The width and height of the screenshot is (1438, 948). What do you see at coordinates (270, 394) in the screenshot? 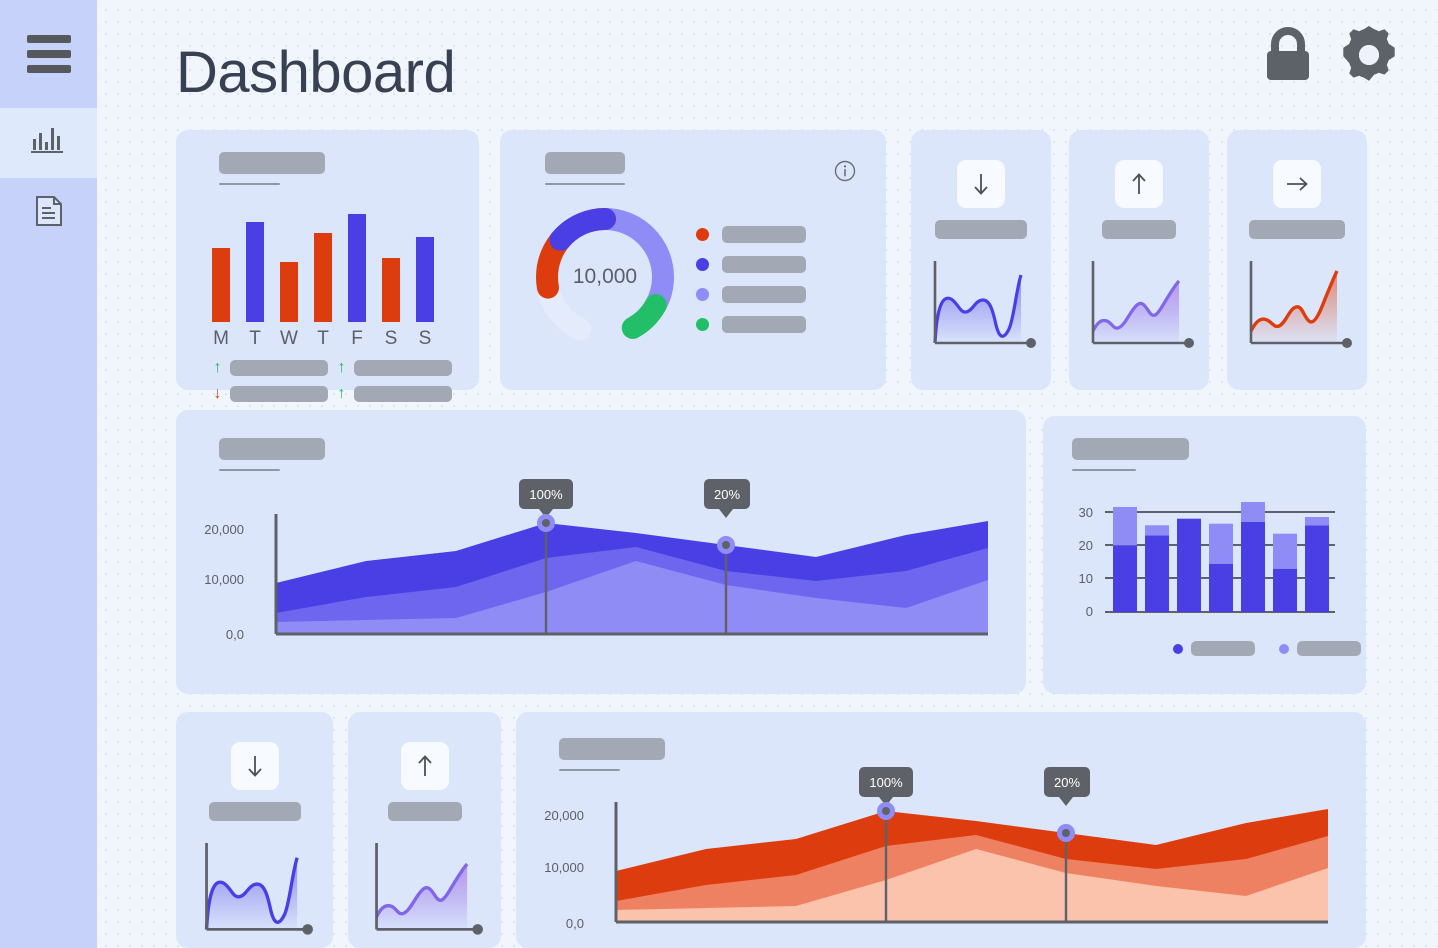
I see `stat-item: ↓` at bounding box center [270, 394].